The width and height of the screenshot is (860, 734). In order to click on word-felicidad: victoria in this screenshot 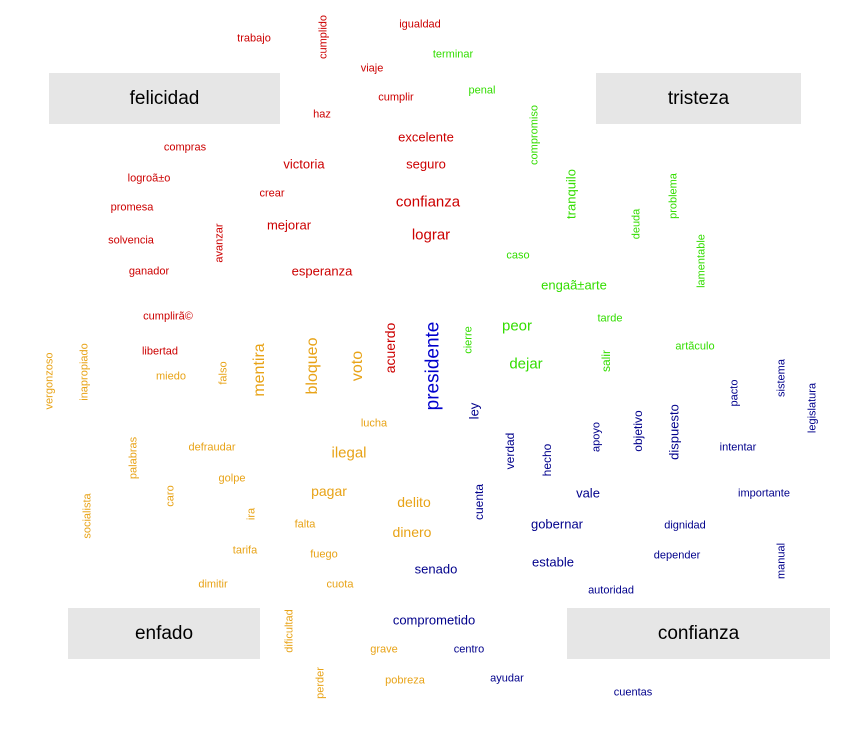, I will do `click(304, 164)`.